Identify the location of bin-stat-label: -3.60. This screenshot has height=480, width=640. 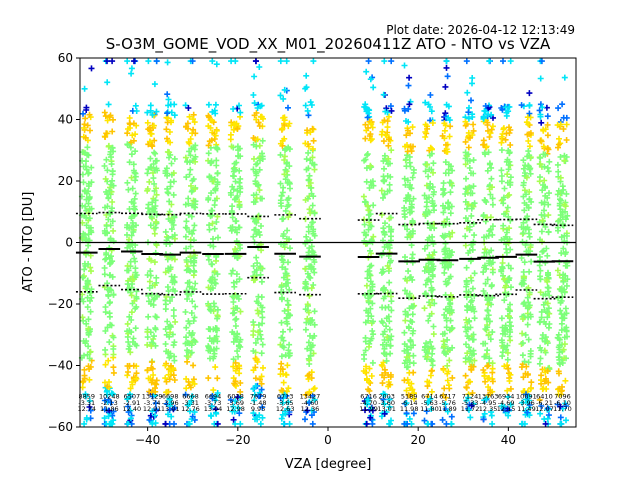
(386, 403).